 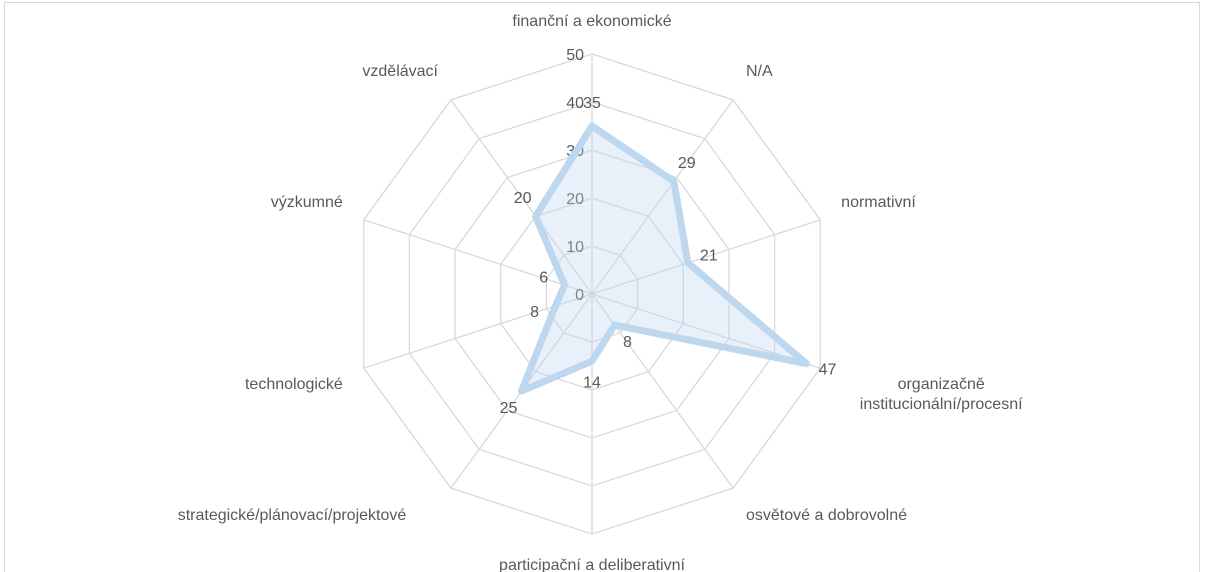 I want to click on category-label: normativní, so click(x=878, y=203).